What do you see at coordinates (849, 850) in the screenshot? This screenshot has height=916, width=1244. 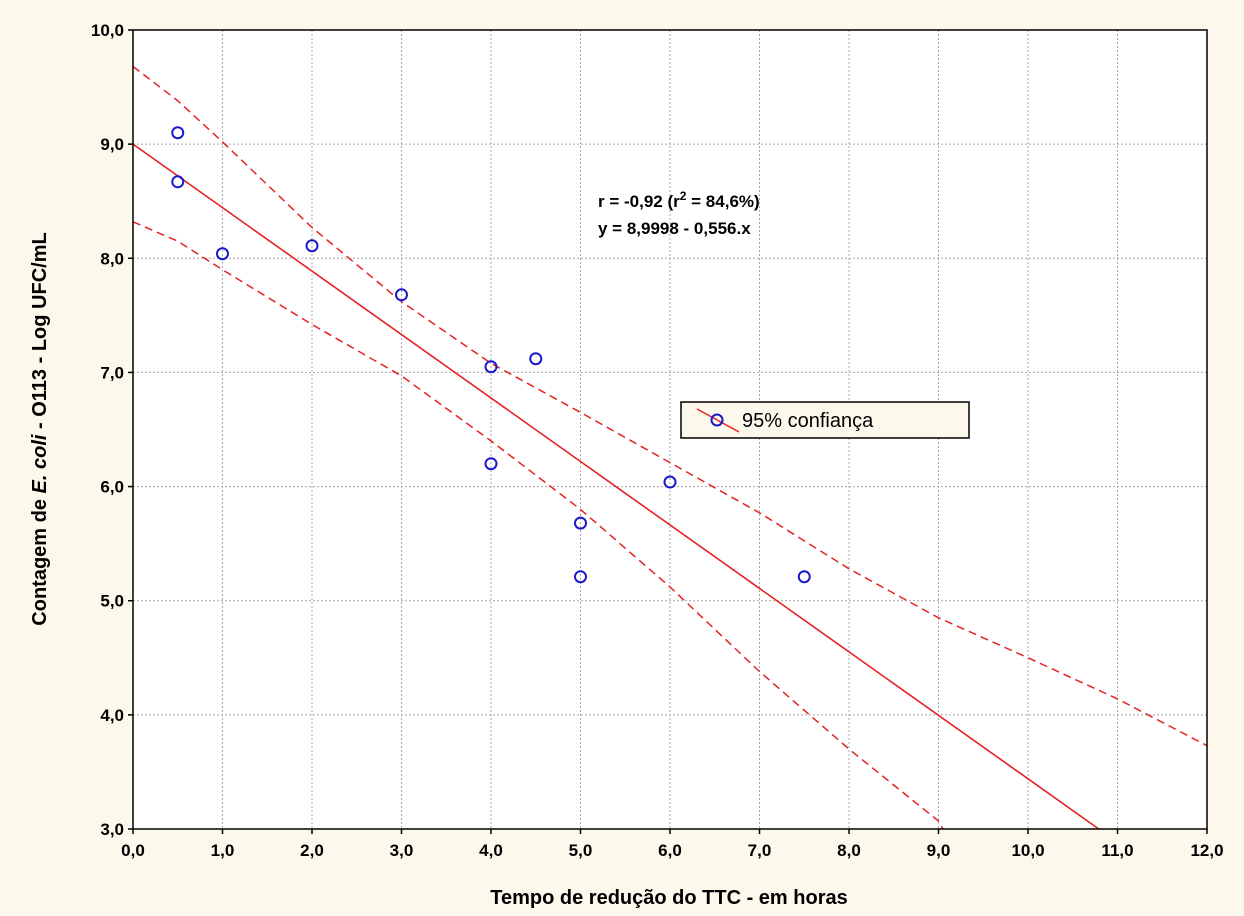 I see `x-tick-label: 8,0` at bounding box center [849, 850].